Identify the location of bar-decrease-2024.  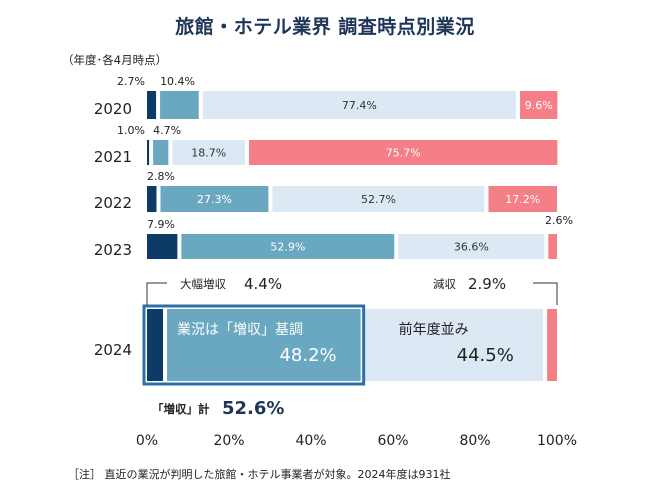
(552, 345).